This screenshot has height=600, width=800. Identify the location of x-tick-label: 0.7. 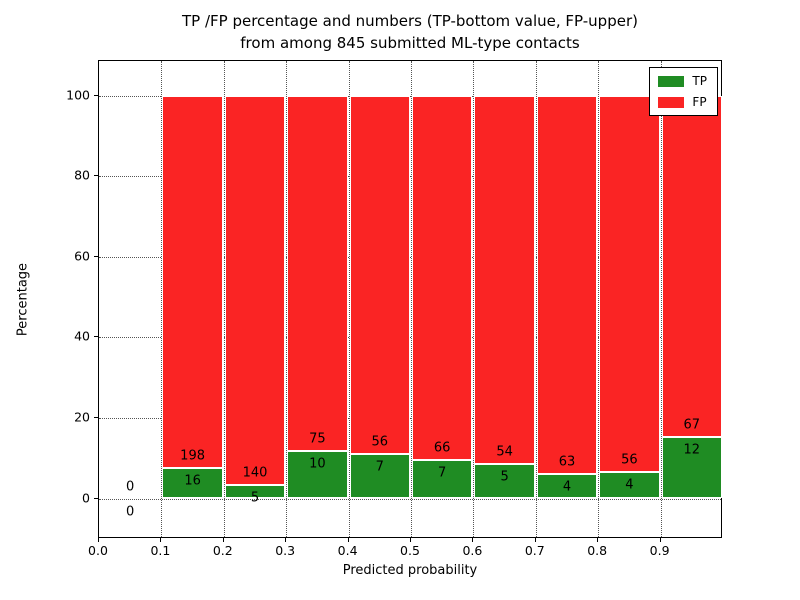
(534, 550).